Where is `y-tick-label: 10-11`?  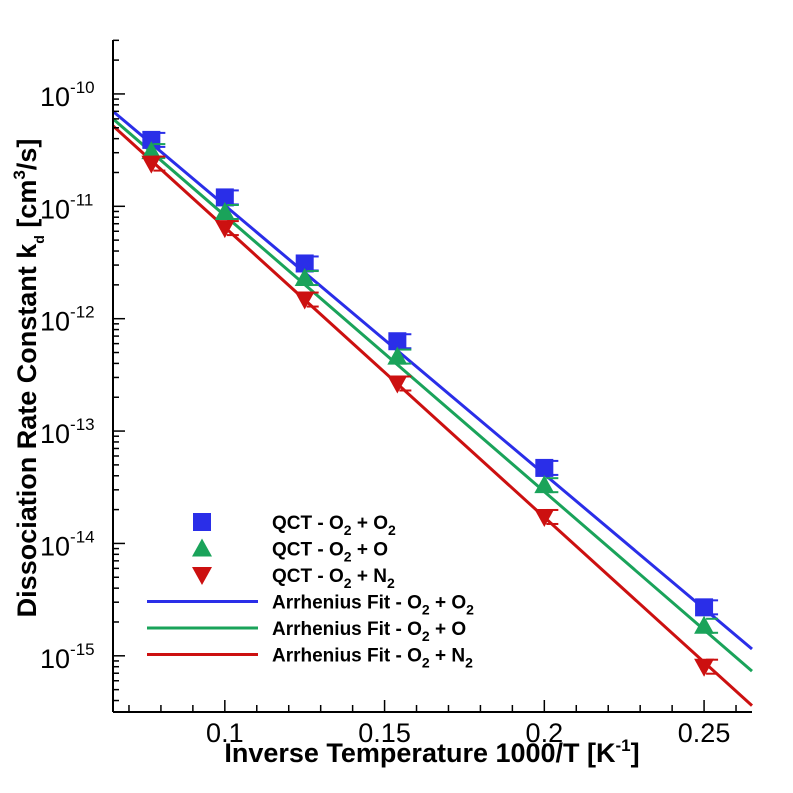
y-tick-label: 10-11 is located at coordinates (66, 207).